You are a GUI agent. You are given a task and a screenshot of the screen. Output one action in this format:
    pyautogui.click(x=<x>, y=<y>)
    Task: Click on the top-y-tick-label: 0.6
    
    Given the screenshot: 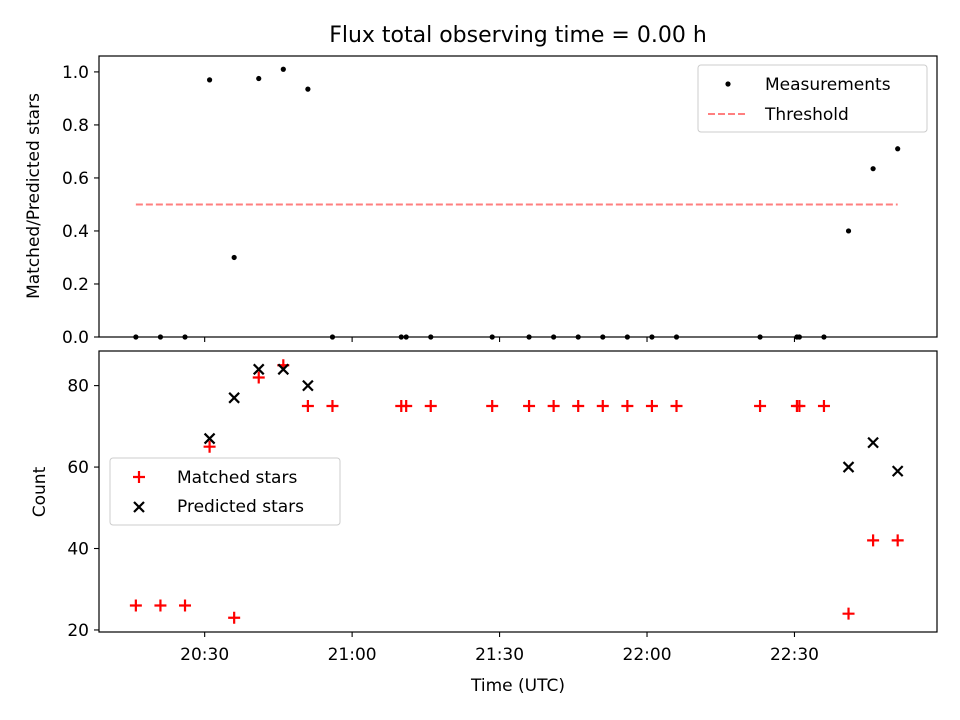 What is the action you would take?
    pyautogui.click(x=75, y=179)
    